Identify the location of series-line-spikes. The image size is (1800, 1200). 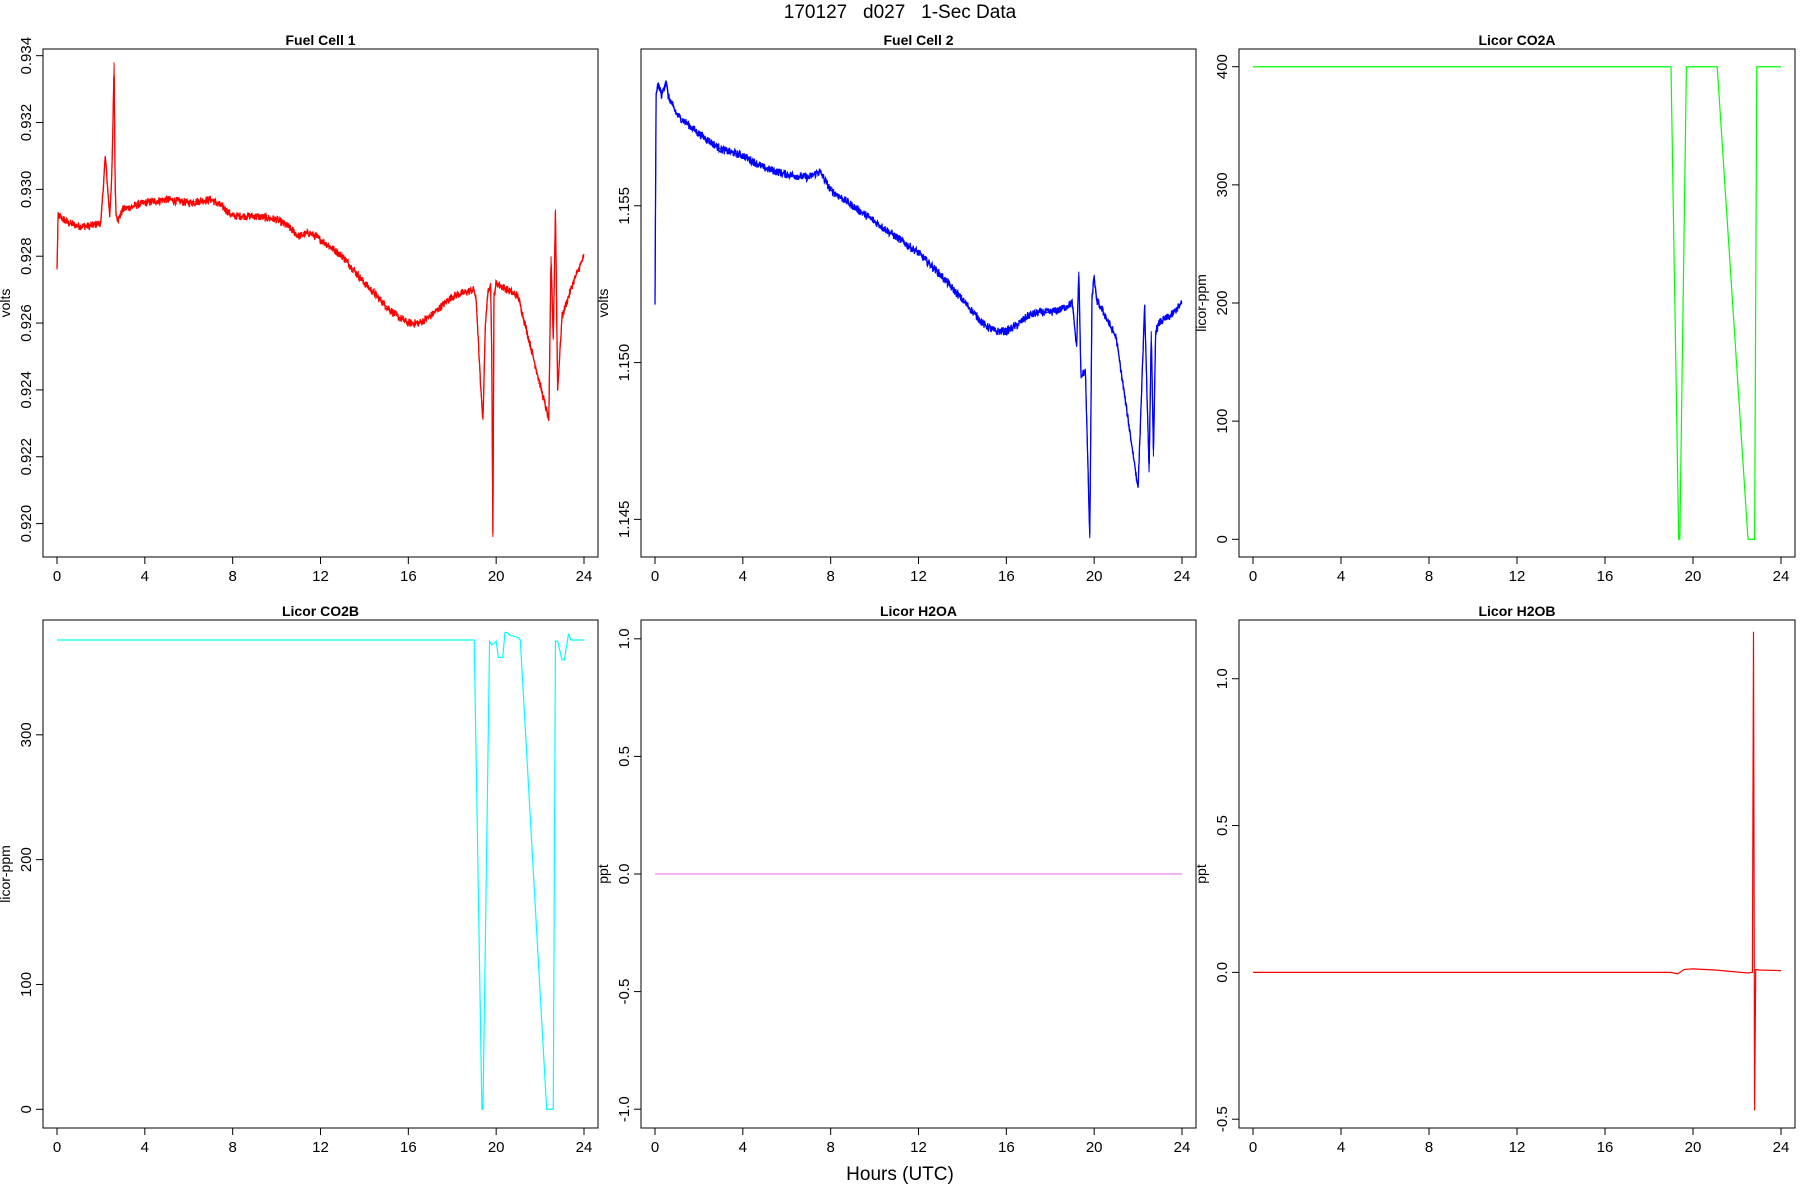
(320, 299).